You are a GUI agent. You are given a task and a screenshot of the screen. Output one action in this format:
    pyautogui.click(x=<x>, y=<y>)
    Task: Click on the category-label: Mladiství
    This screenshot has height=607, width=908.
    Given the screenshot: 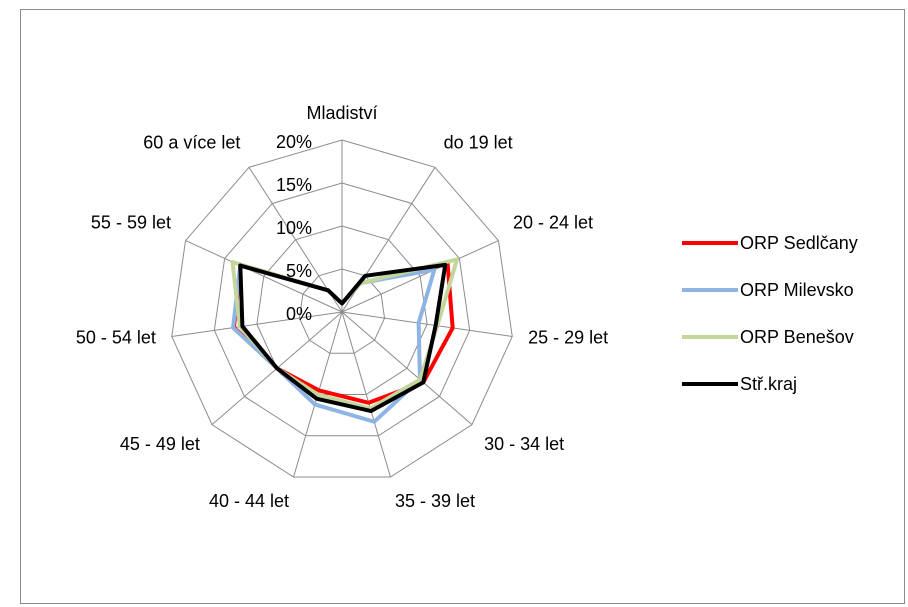 What is the action you would take?
    pyautogui.click(x=341, y=113)
    